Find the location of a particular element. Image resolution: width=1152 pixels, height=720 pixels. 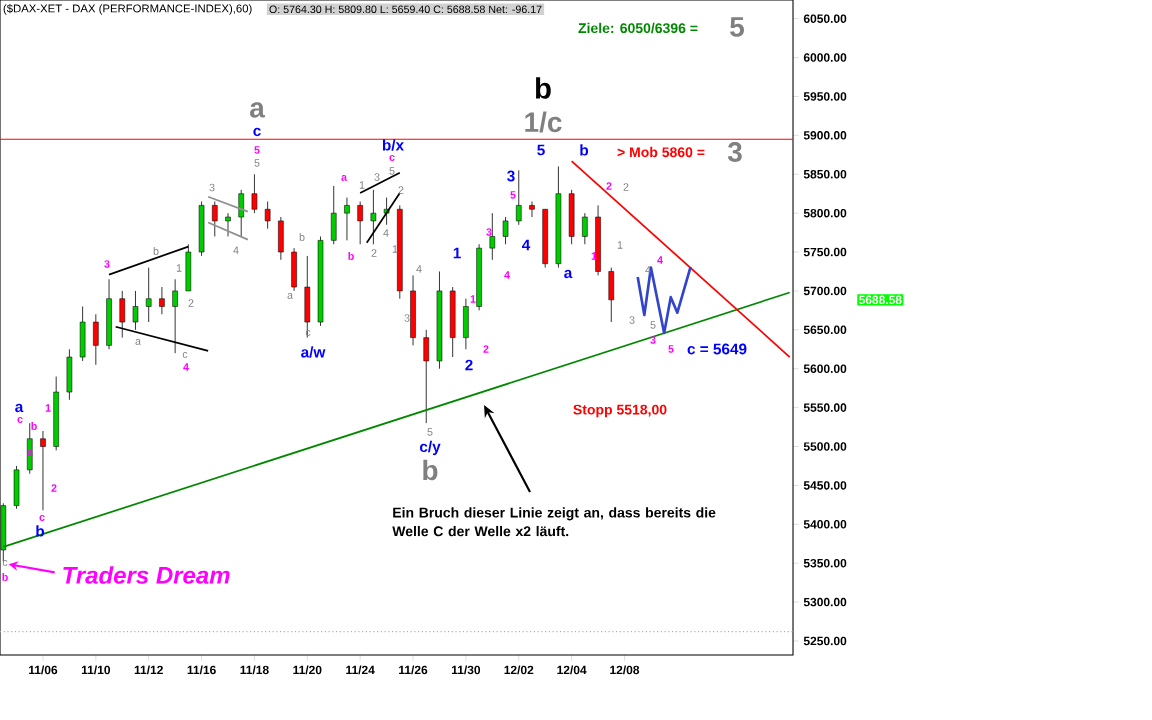

x-tick-label: 12/08 is located at coordinates (625, 670).